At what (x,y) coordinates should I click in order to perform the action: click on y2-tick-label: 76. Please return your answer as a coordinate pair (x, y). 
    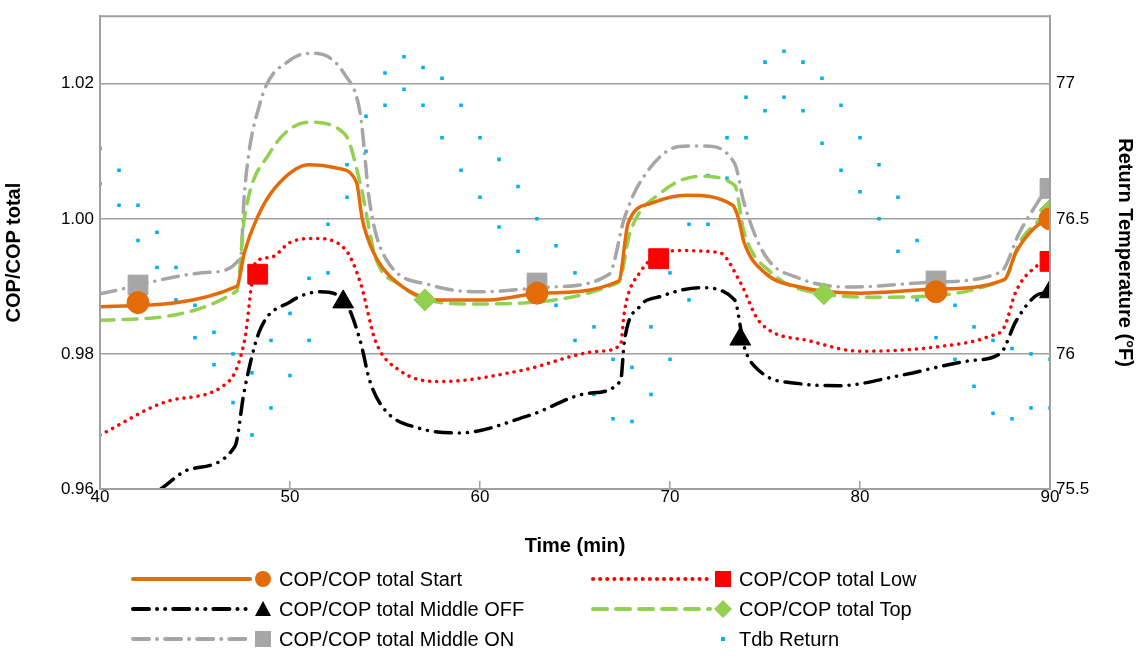
    Looking at the image, I should click on (1065, 353).